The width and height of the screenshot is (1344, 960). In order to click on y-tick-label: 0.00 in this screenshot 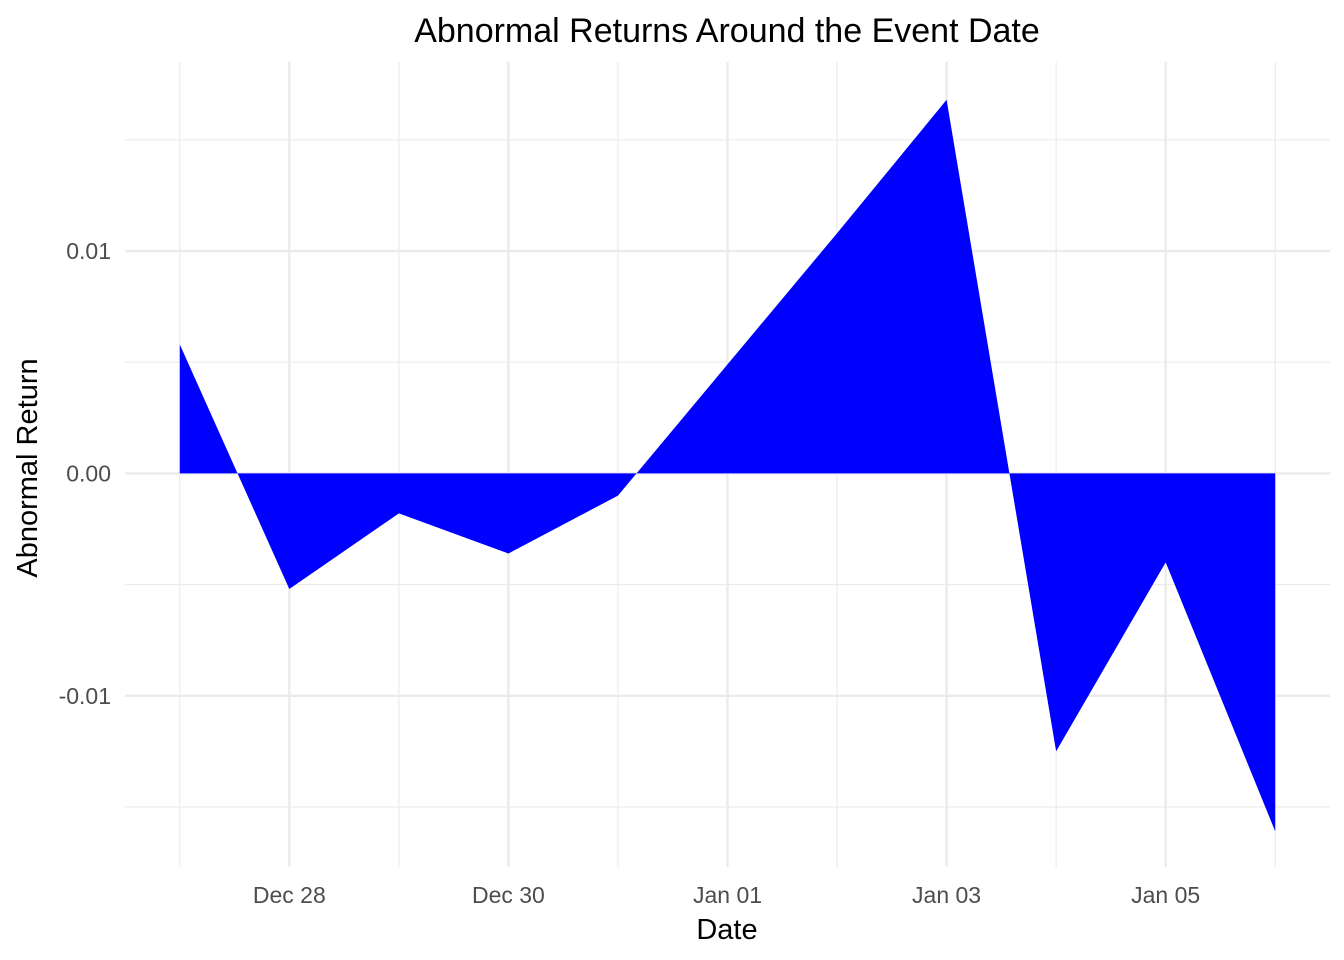, I will do `click(88, 473)`.